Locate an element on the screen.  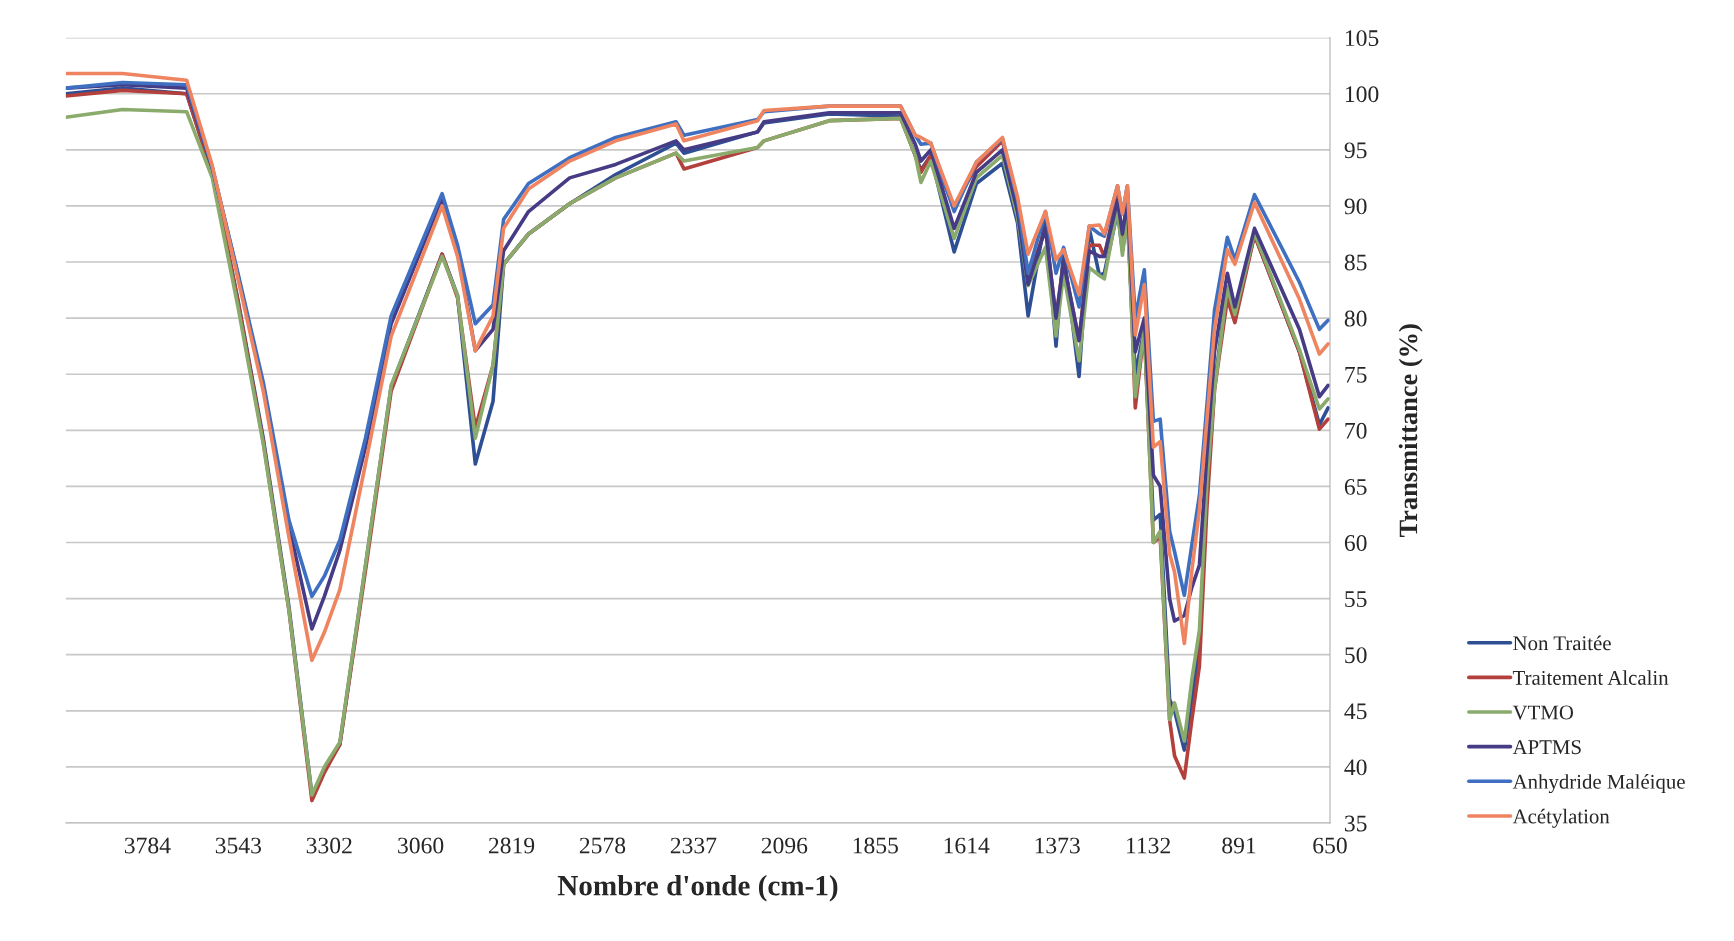
y-tick-label: 90 is located at coordinates (1355, 206).